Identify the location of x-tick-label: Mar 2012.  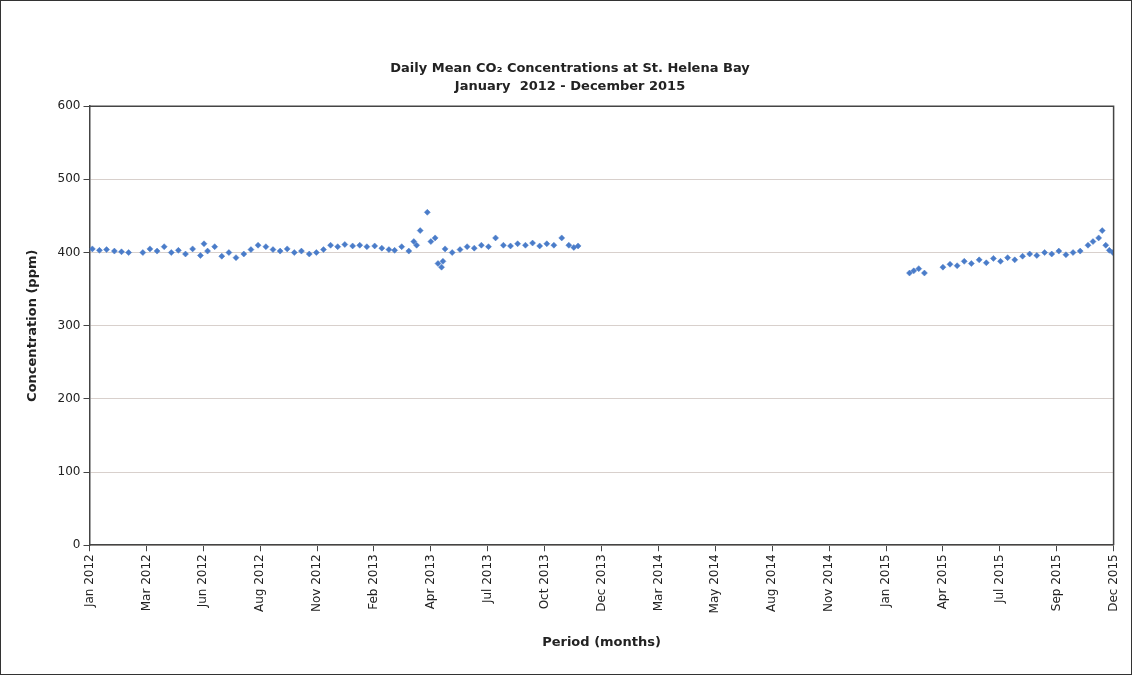
(145, 583).